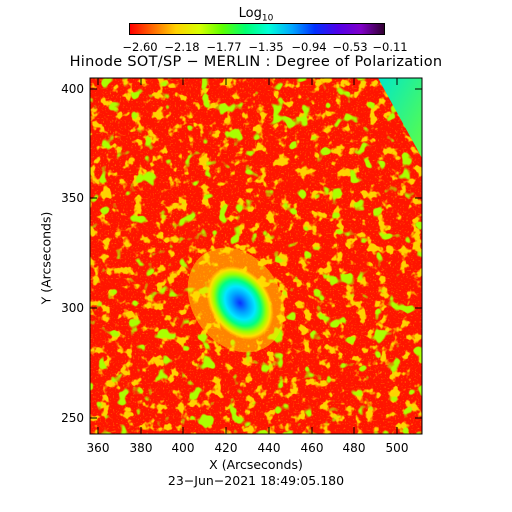 This screenshot has width=512, height=512. Describe the element at coordinates (98, 448) in the screenshot. I see `x-tick-label: 360` at that location.